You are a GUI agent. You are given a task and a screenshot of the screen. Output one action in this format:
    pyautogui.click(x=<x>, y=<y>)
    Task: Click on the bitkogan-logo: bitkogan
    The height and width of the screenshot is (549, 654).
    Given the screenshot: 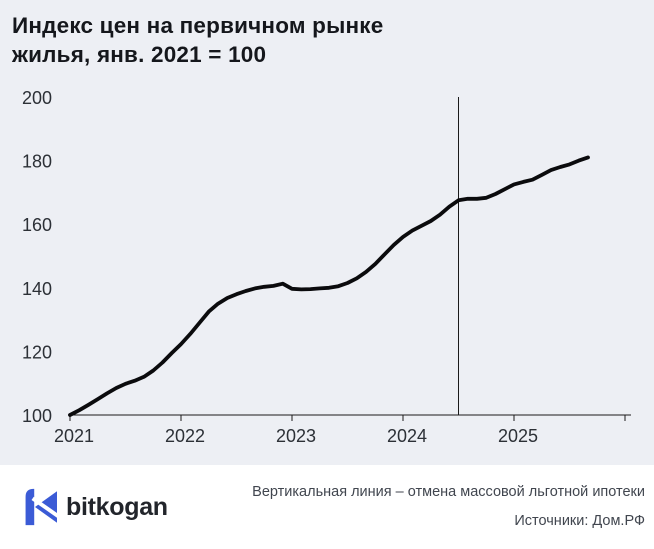 What is the action you would take?
    pyautogui.click(x=96, y=507)
    